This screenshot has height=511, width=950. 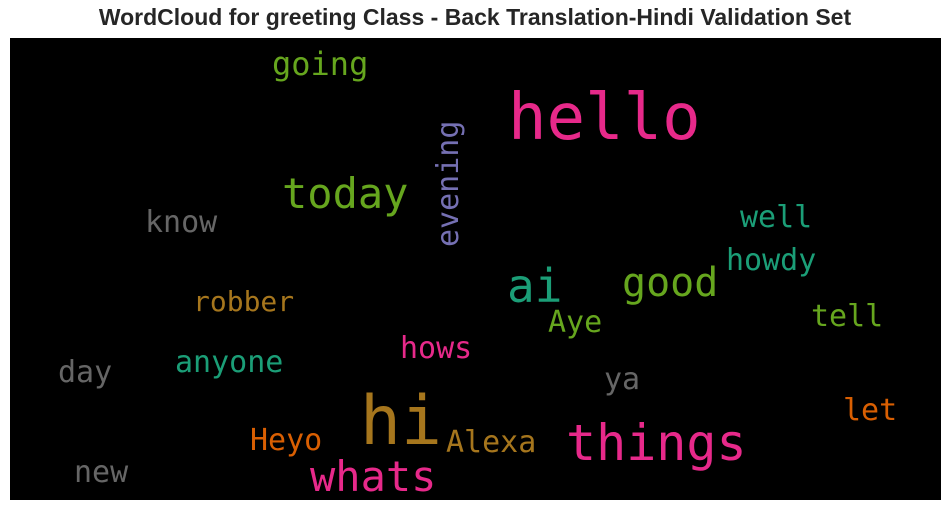 I want to click on word-today: today, so click(x=345, y=193).